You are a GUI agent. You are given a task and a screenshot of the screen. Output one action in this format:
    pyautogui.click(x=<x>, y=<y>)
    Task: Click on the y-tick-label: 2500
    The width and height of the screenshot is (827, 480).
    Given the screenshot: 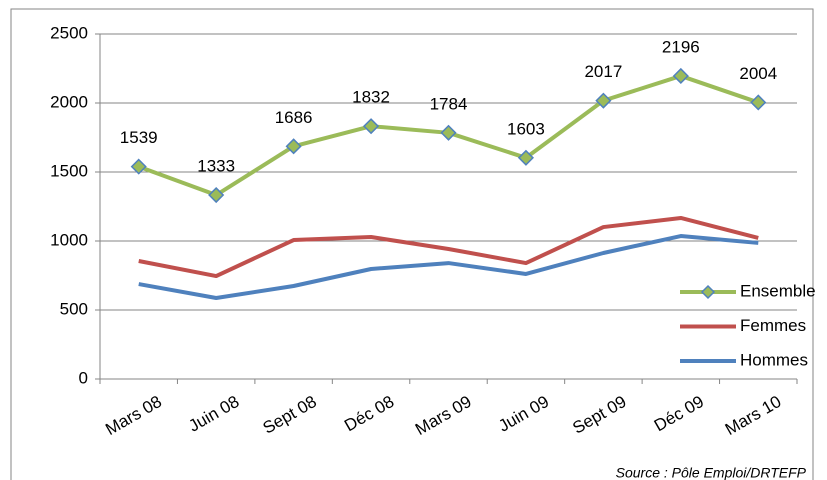 What is the action you would take?
    pyautogui.click(x=69, y=32)
    